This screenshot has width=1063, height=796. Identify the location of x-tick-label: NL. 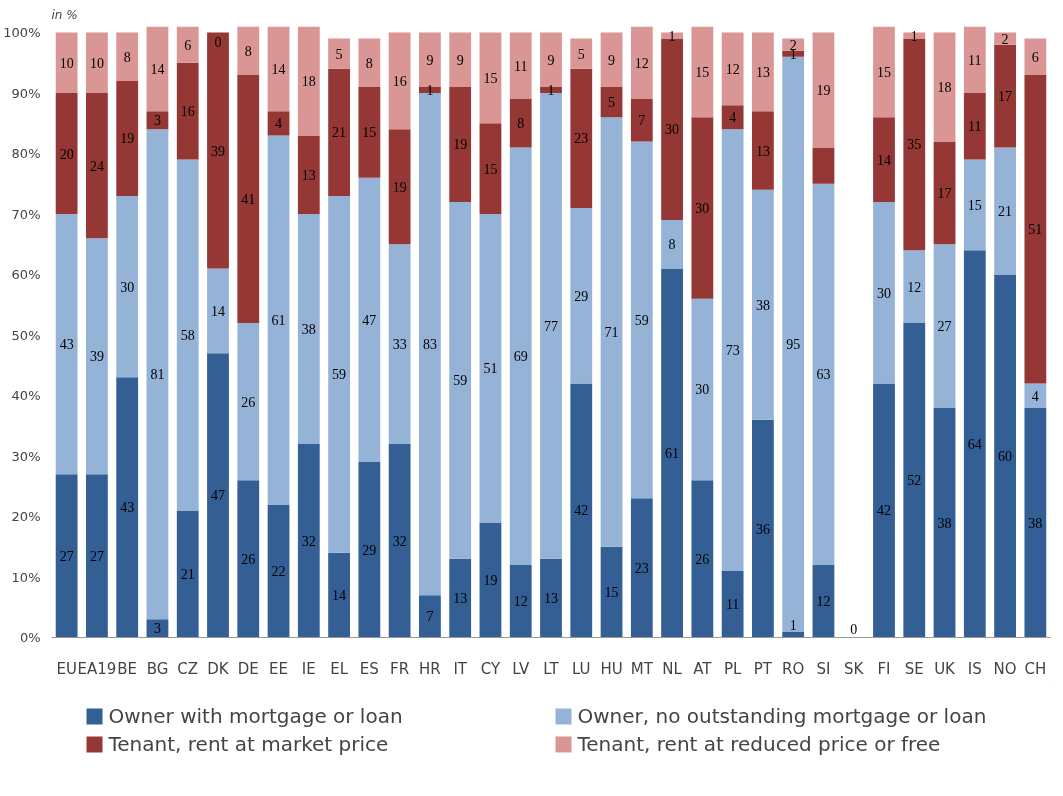
(672, 668).